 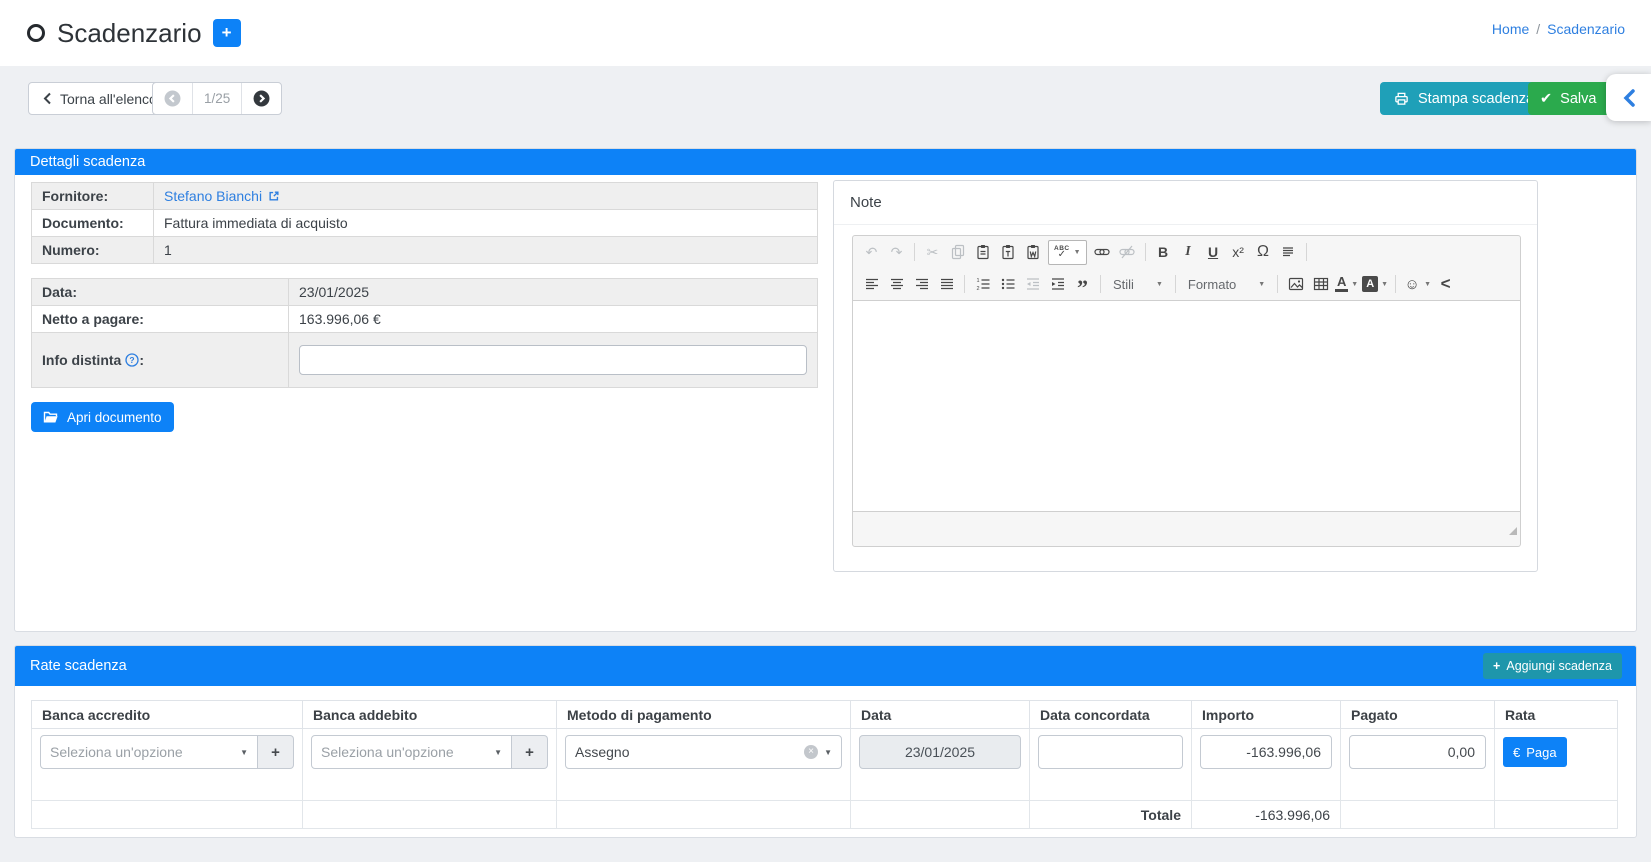 I want to click on underline-icon: U, so click(x=1213, y=252).